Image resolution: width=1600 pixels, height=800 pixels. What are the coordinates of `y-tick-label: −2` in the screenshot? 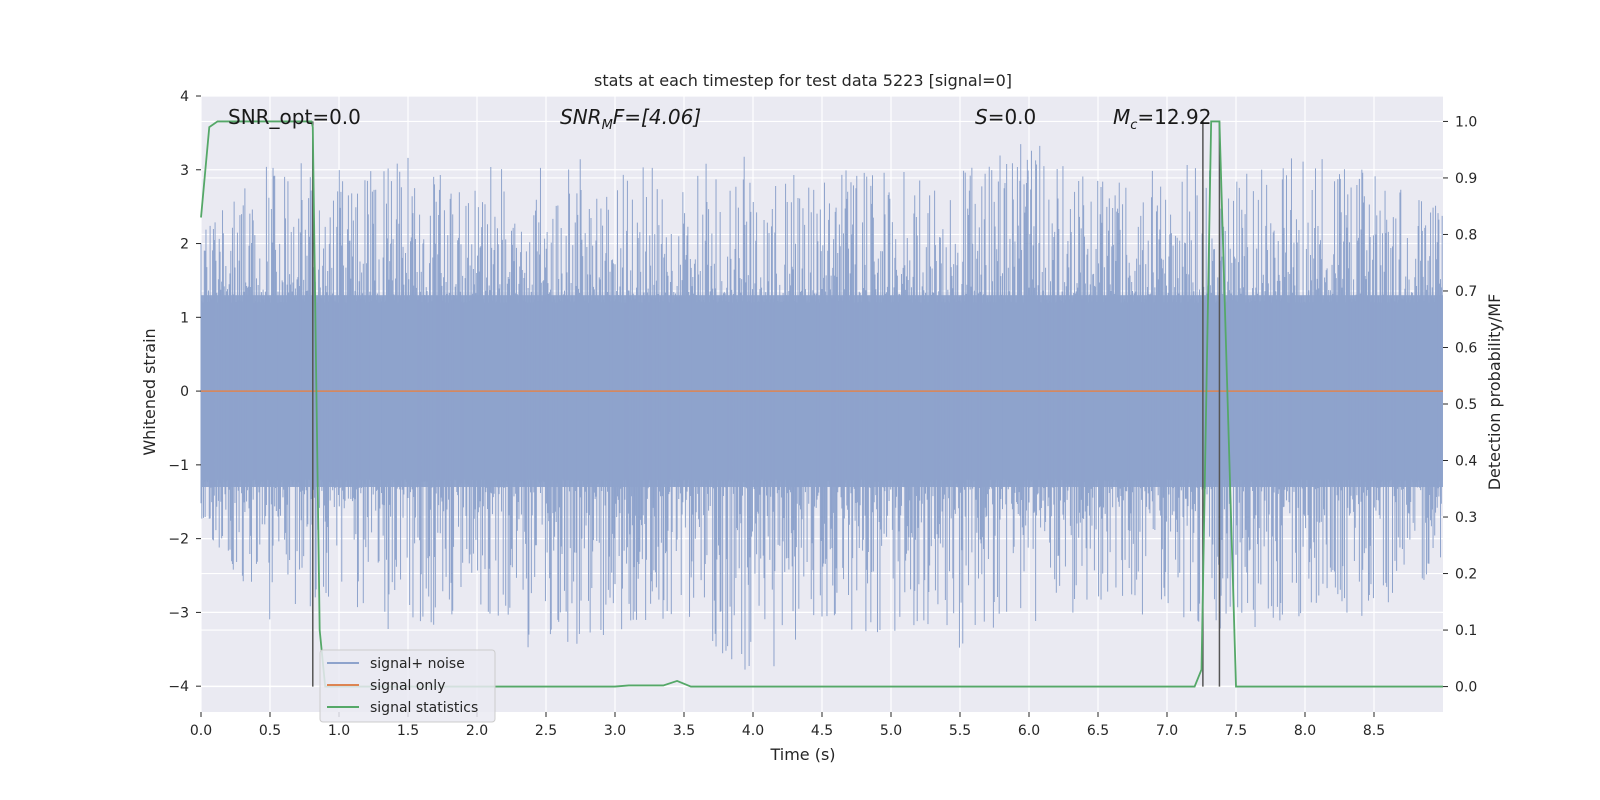 It's located at (178, 540).